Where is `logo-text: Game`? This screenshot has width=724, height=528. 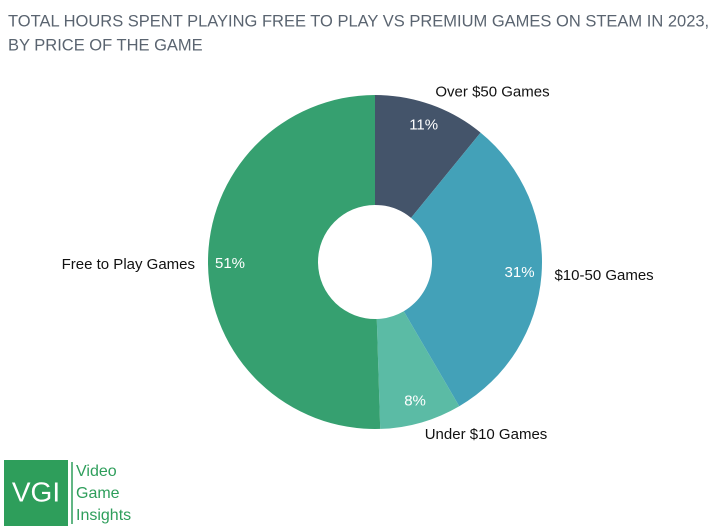 logo-text: Game is located at coordinates (98, 493).